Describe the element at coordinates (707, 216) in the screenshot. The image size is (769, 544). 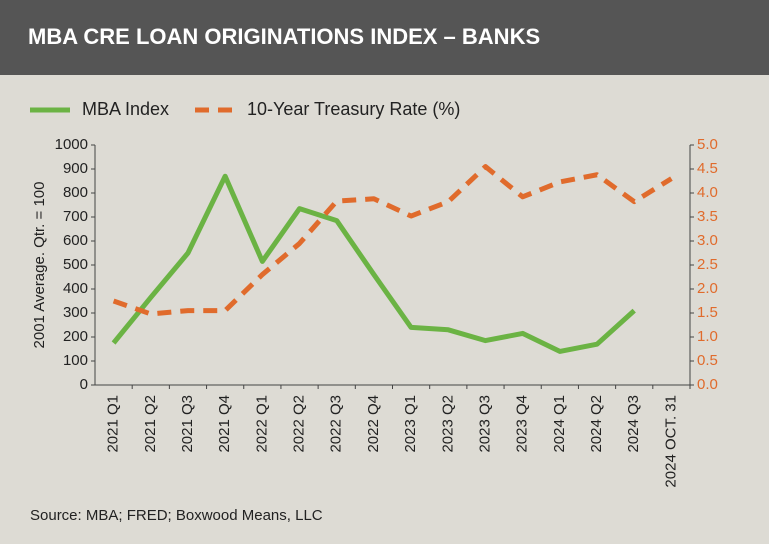
I see `y2-tick-label: 3.5` at that location.